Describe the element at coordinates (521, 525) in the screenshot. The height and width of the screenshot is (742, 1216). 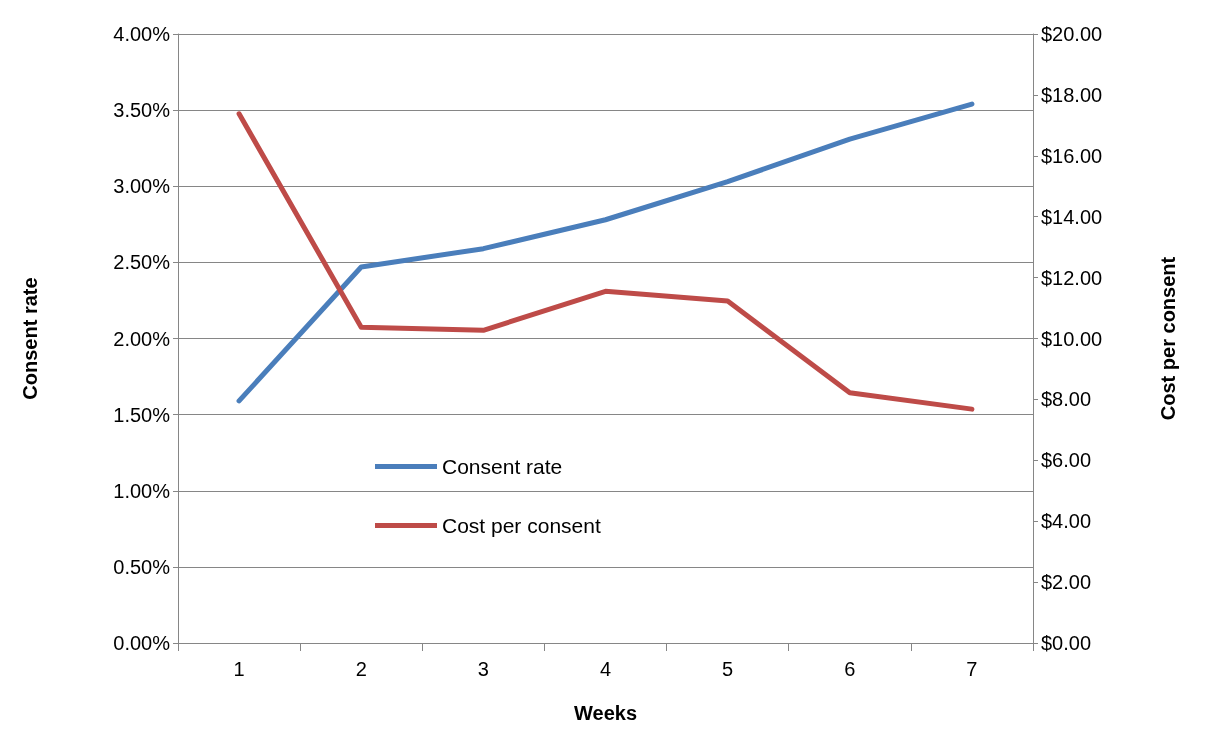
I see `legend-label: Cost per consent` at that location.